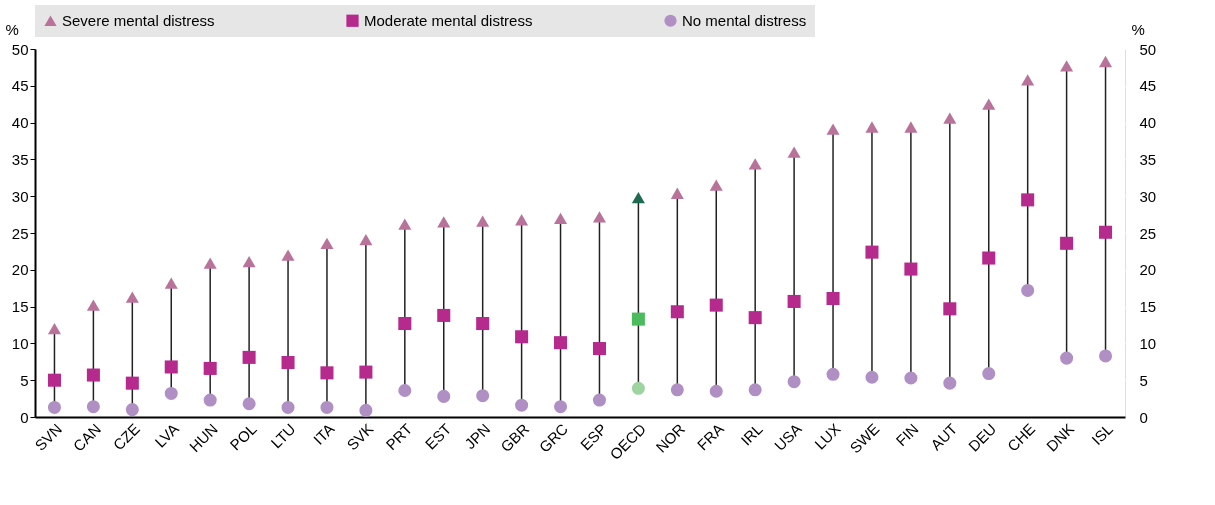 Image resolution: width=1215 pixels, height=505 pixels. I want to click on x-tick-label: USA, so click(787, 437).